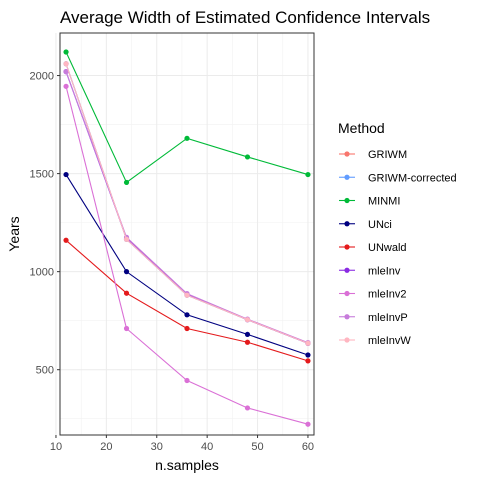  What do you see at coordinates (384, 271) in the screenshot?
I see `legend-label: mleInv` at bounding box center [384, 271].